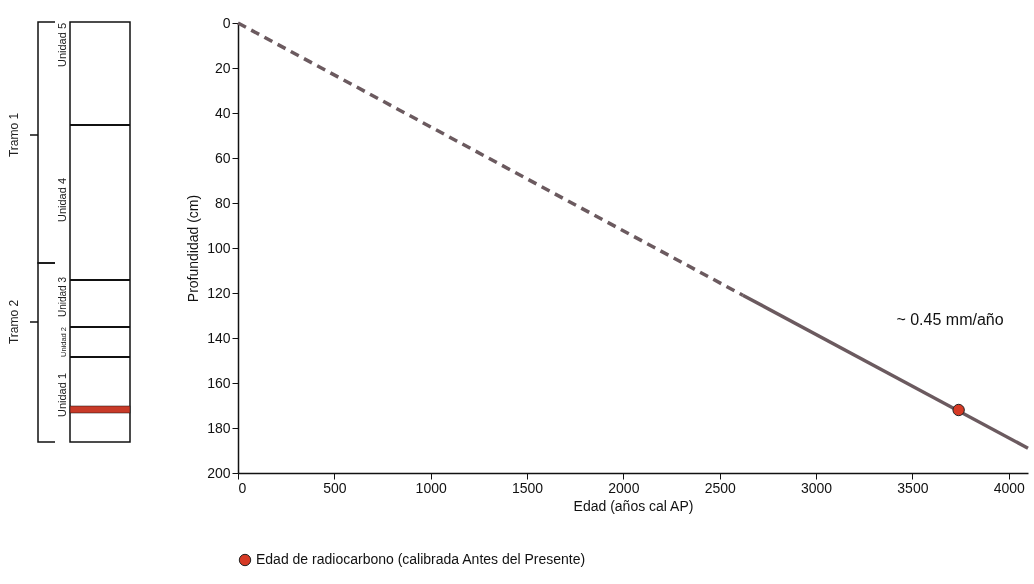  What do you see at coordinates (222, 202) in the screenshot?
I see `y-tick-label: 80` at bounding box center [222, 202].